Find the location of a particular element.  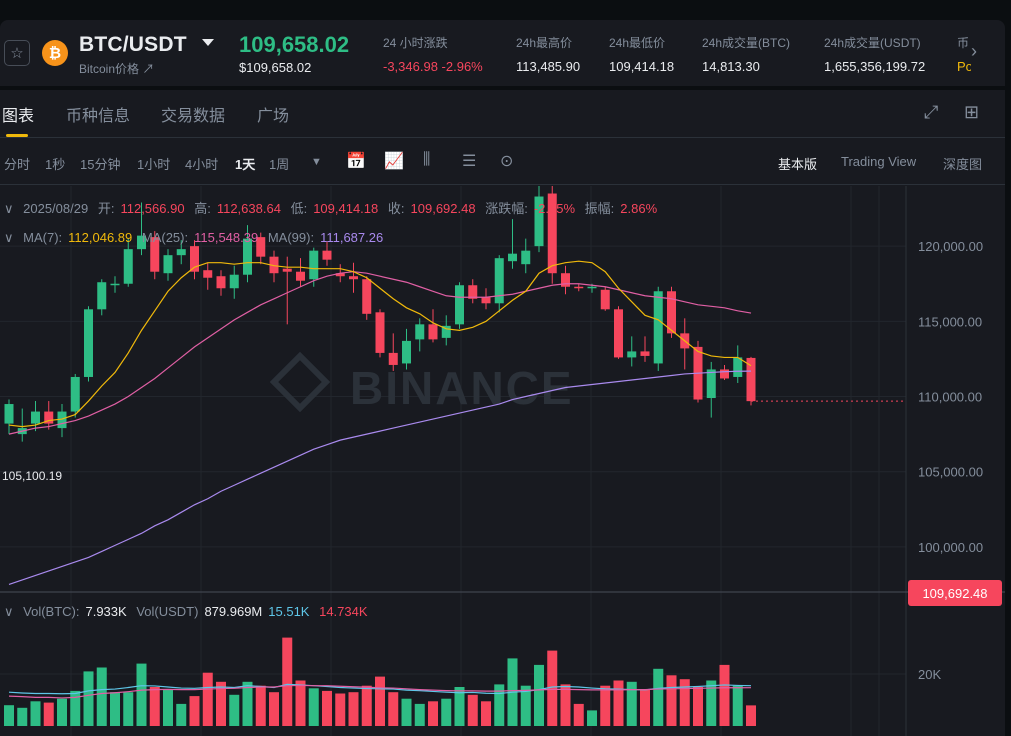

favorite-star-icon: ☆ is located at coordinates (17, 53).